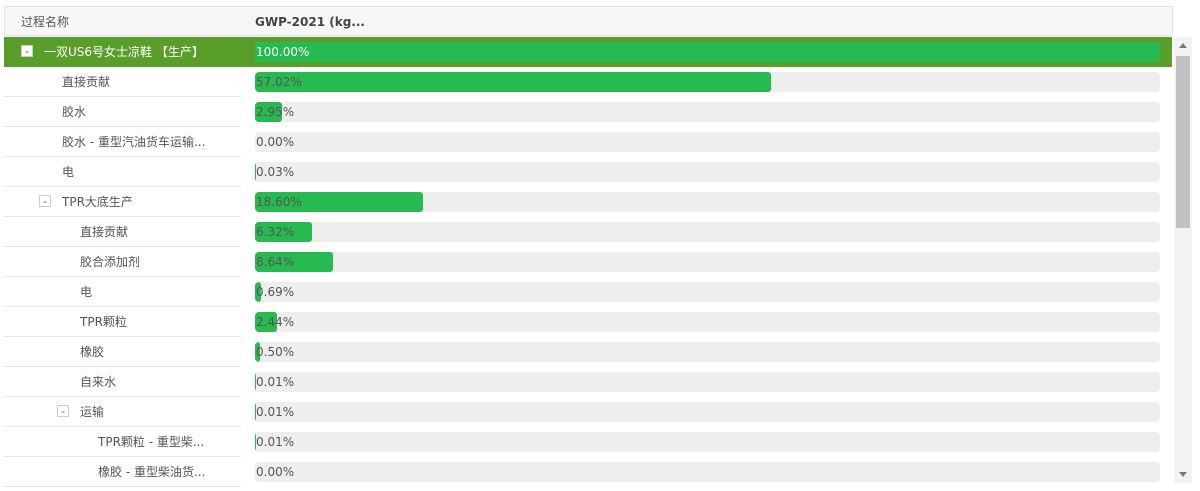 This screenshot has width=1200, height=491. I want to click on tree-row: - TPR大底生产 18.60%, so click(588, 202).